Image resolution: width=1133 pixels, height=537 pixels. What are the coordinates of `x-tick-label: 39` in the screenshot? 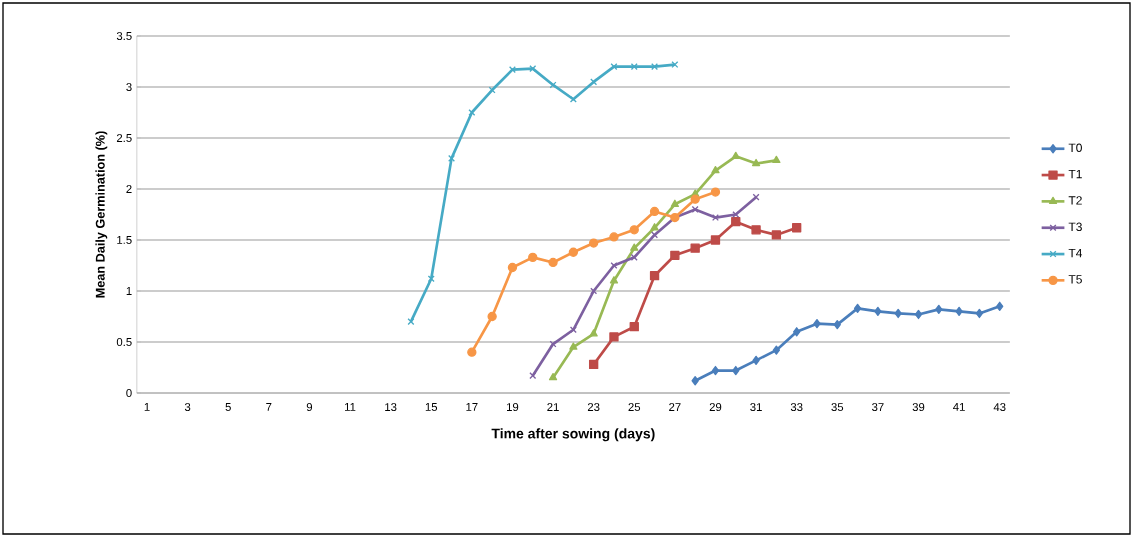 It's located at (918, 407).